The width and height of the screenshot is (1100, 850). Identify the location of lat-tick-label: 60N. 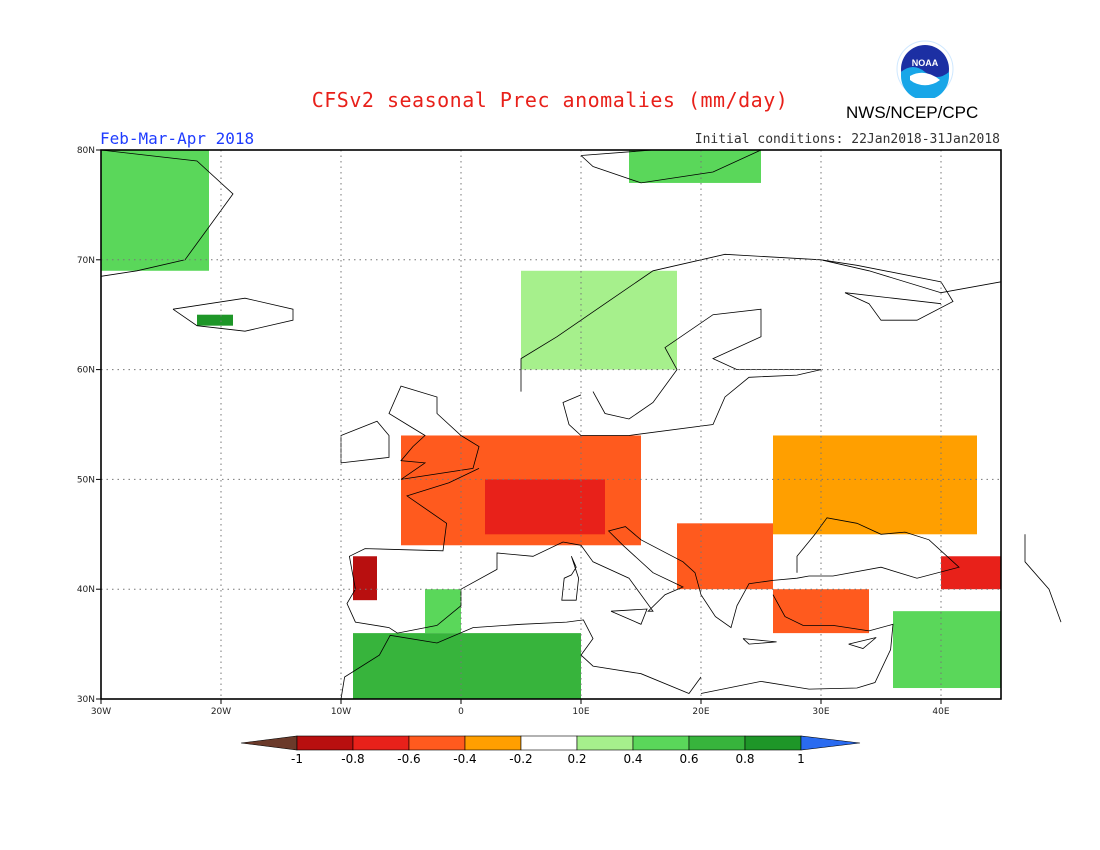
(86, 371).